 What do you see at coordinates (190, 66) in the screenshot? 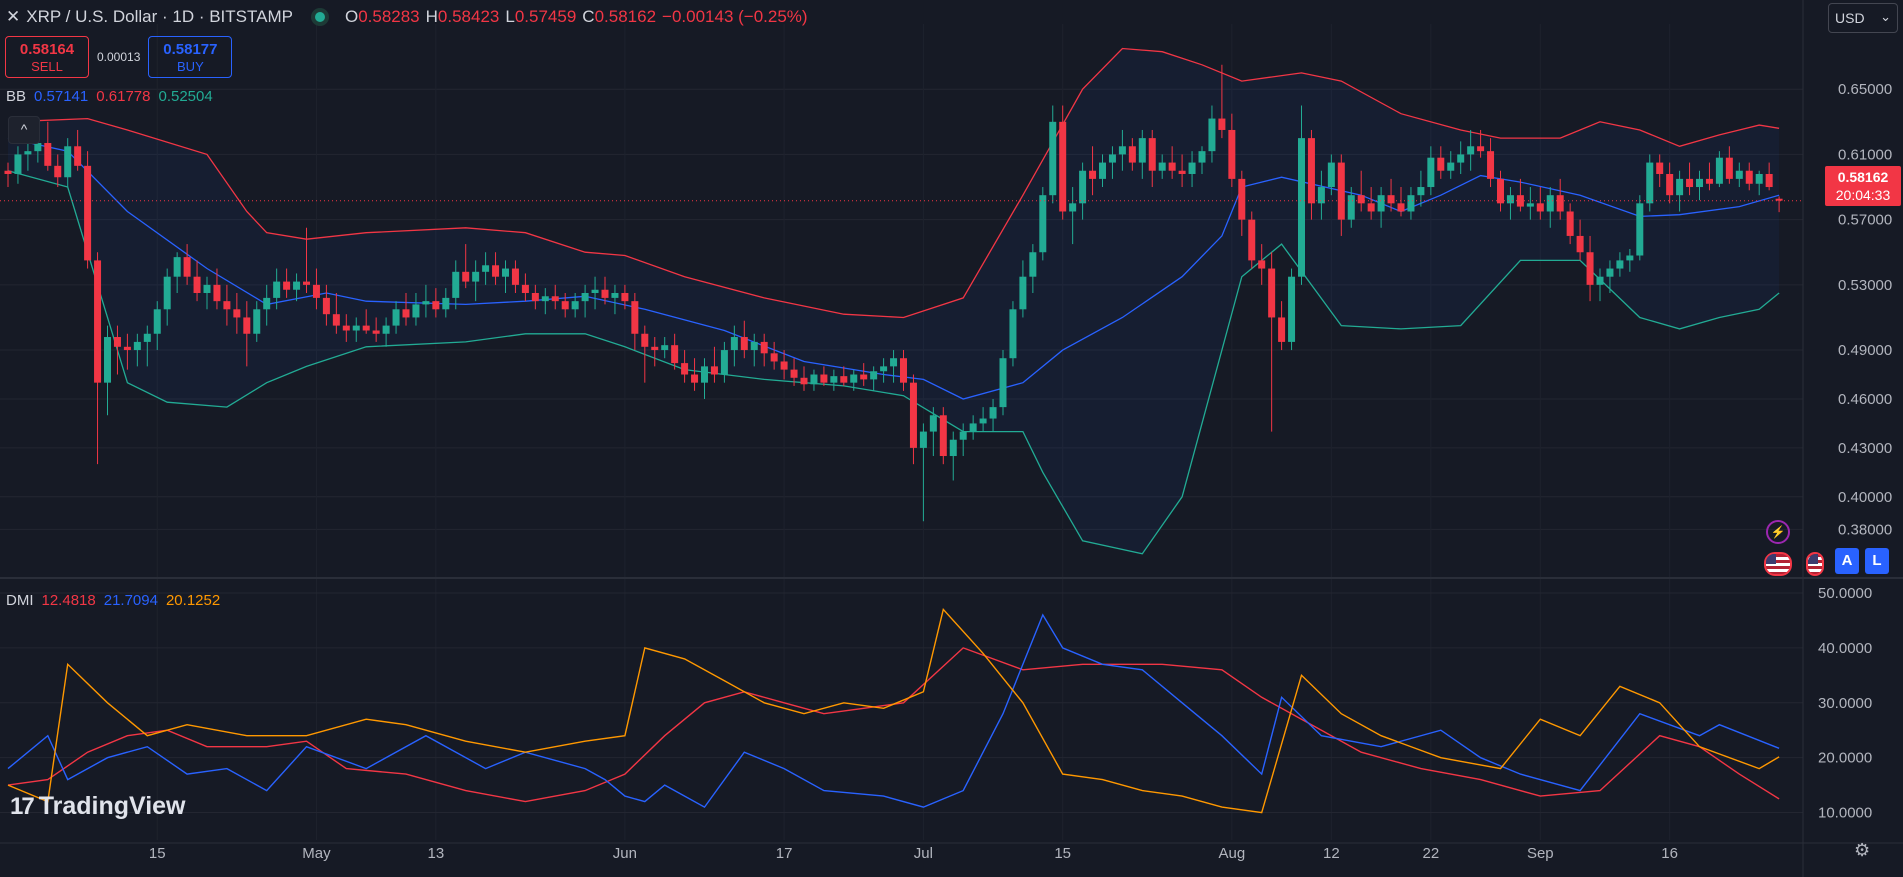
I see `buy-label: BUY` at bounding box center [190, 66].